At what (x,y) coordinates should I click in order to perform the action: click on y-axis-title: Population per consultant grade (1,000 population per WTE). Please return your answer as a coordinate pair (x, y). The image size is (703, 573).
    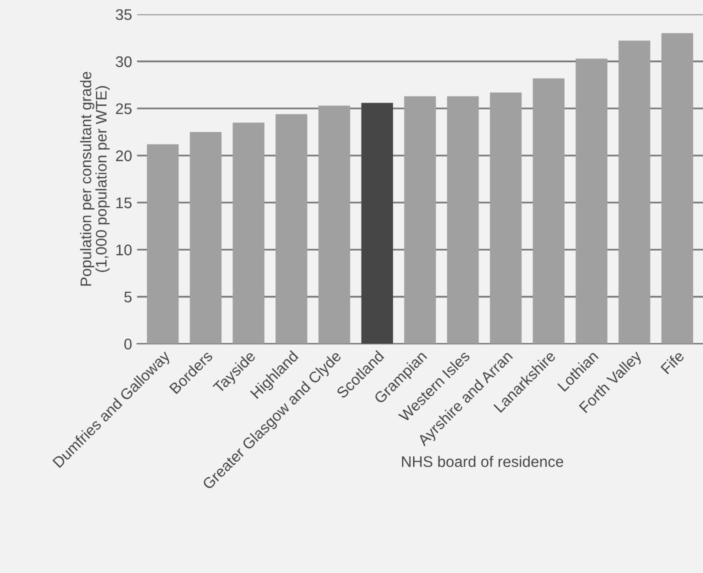
    Looking at the image, I should click on (95, 179).